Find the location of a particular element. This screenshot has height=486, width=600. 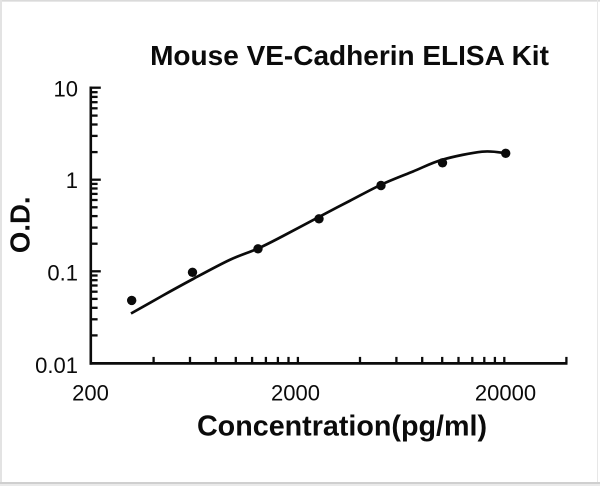

svg-text: 2000 is located at coordinates (295, 393).